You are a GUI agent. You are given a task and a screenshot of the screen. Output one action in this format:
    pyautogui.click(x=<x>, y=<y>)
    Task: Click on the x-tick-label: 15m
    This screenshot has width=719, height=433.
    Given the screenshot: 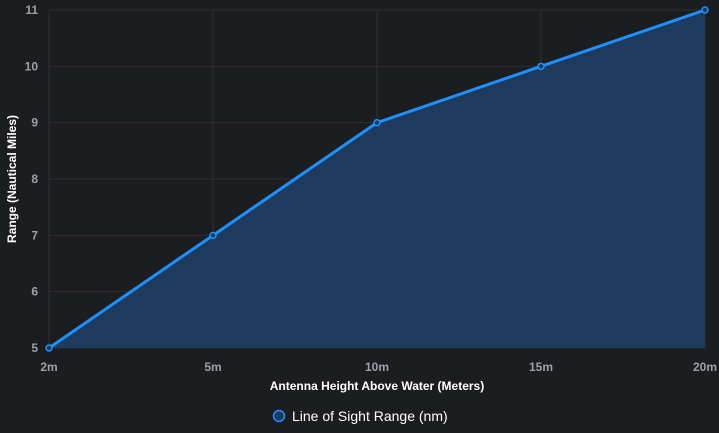 What is the action you would take?
    pyautogui.click(x=541, y=367)
    